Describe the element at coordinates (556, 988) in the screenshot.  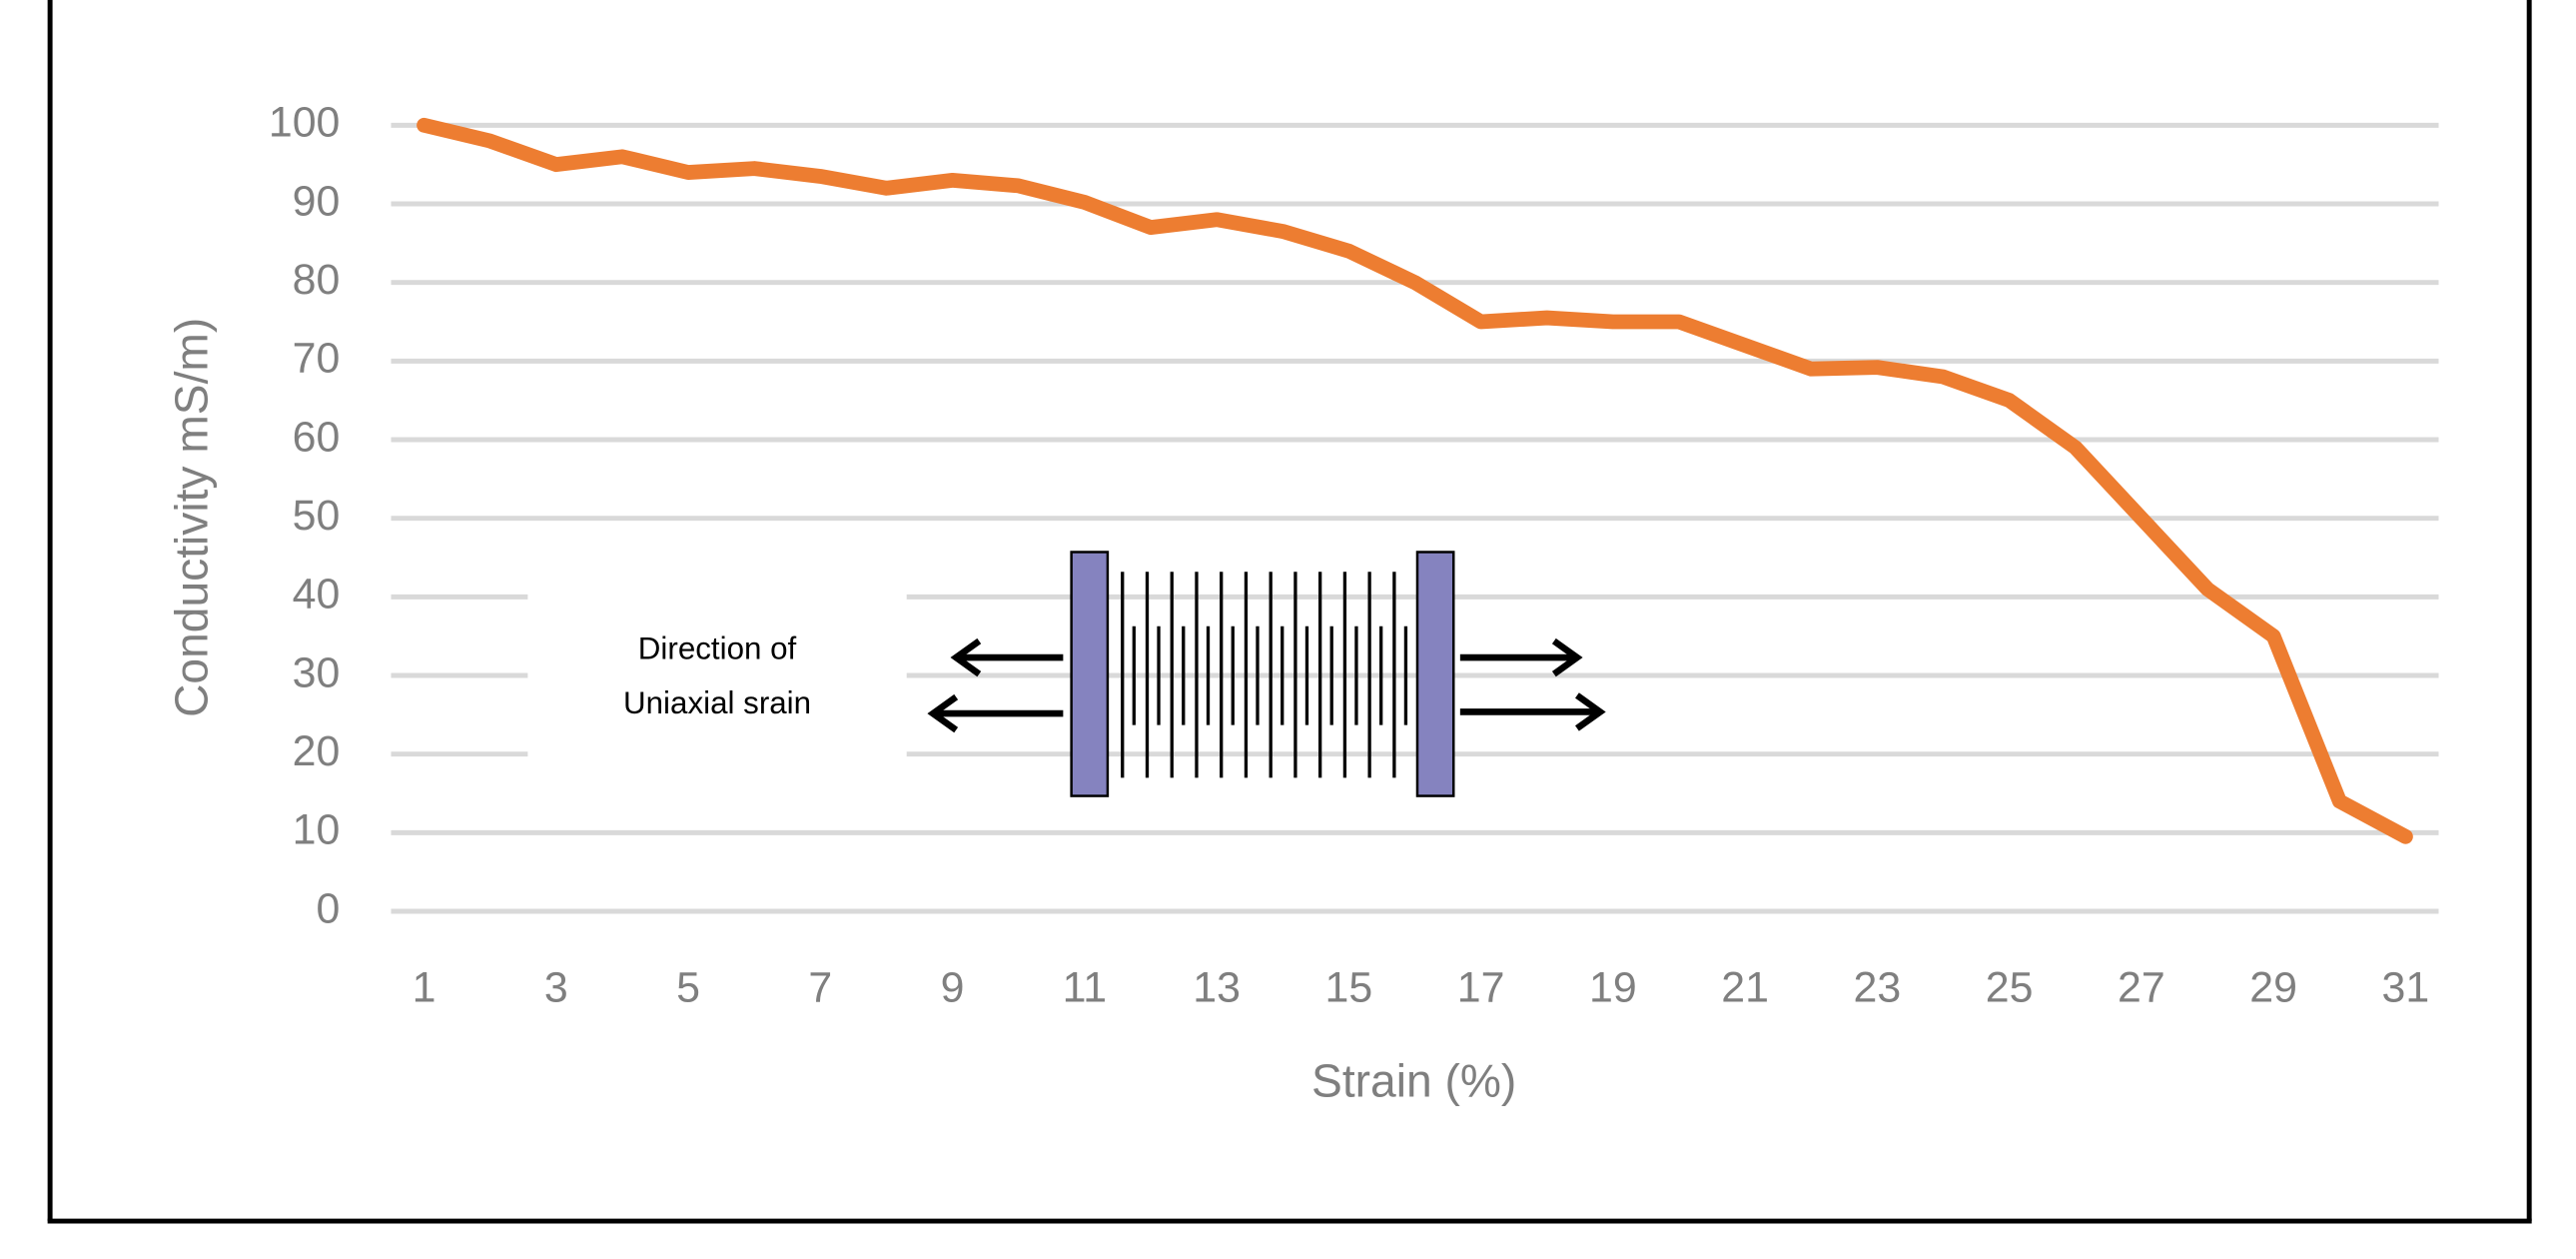
I see `x-tick-label: 3` at that location.